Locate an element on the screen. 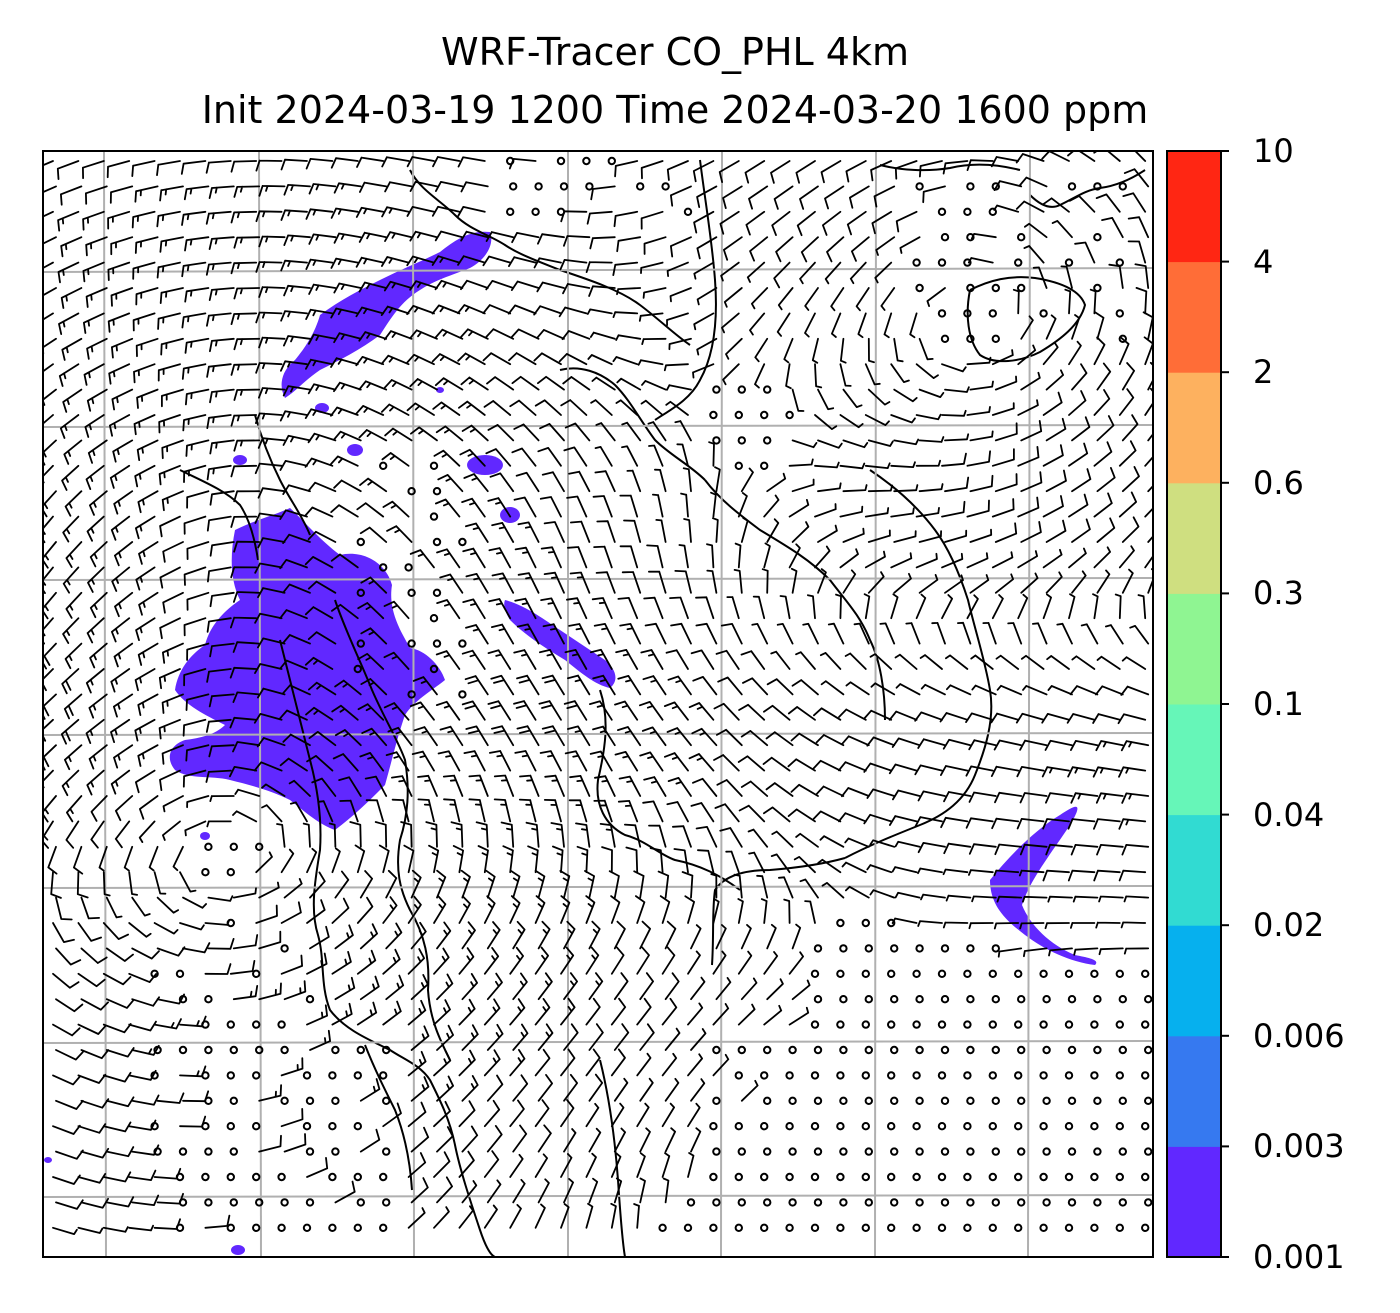 The image size is (1400, 1313). colorbar-tick-label: 0.02 is located at coordinates (1289, 925).